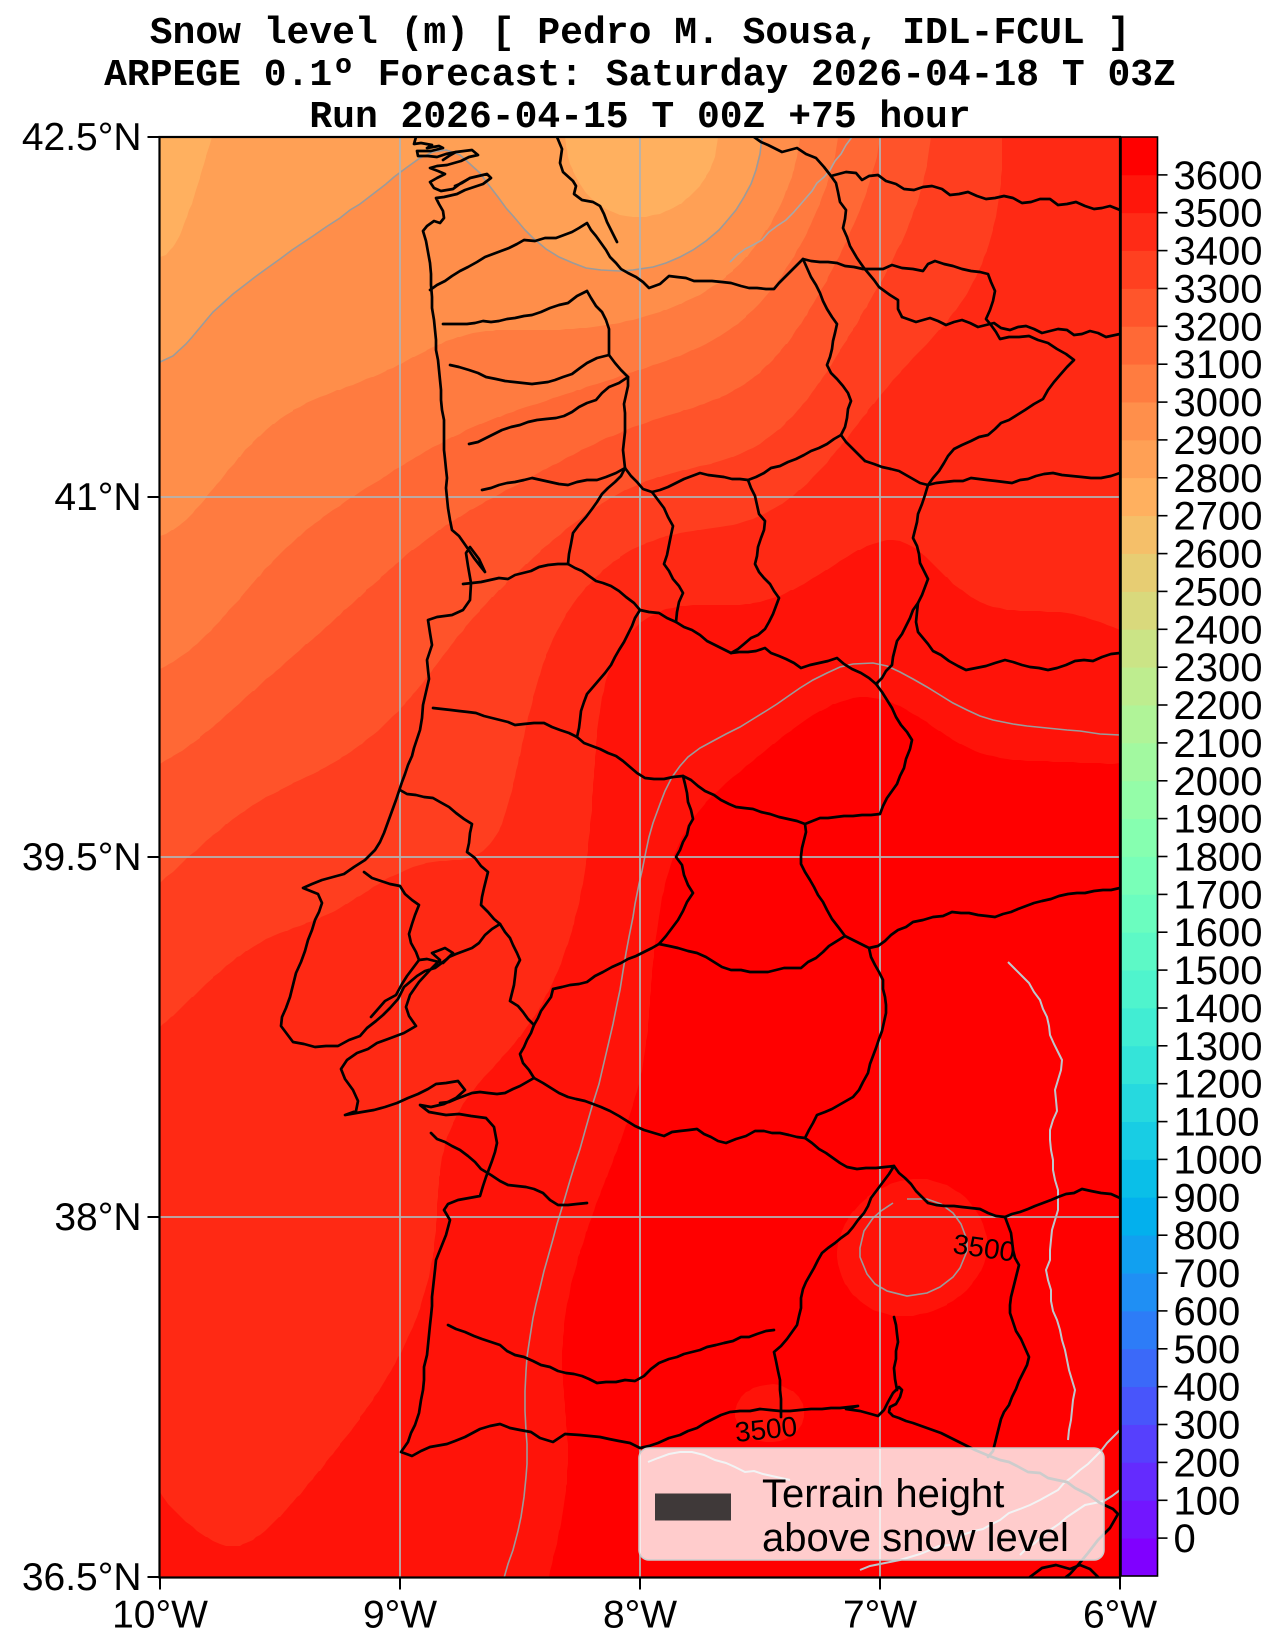  I want to click on svg-text: 8°W, so click(640, 1615).